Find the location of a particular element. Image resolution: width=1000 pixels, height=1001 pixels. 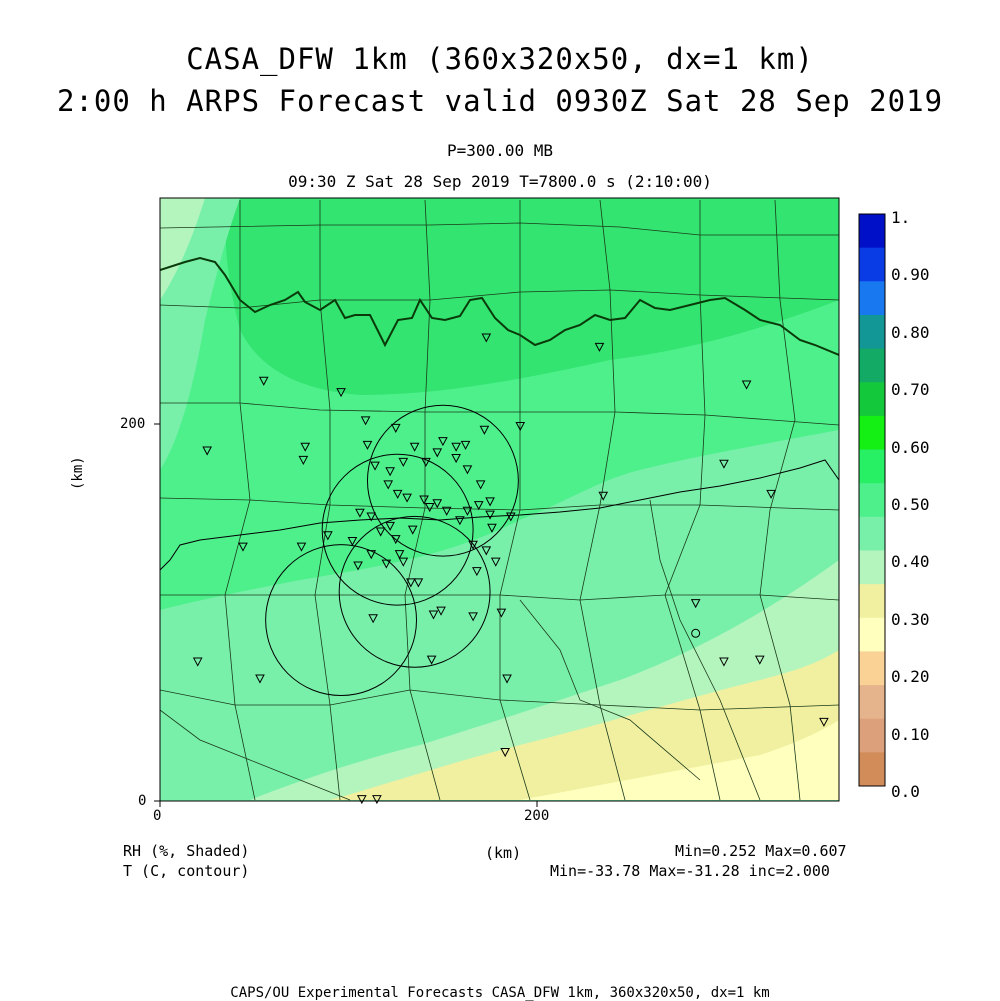

colorbar-label: 0.10 is located at coordinates (910, 734).